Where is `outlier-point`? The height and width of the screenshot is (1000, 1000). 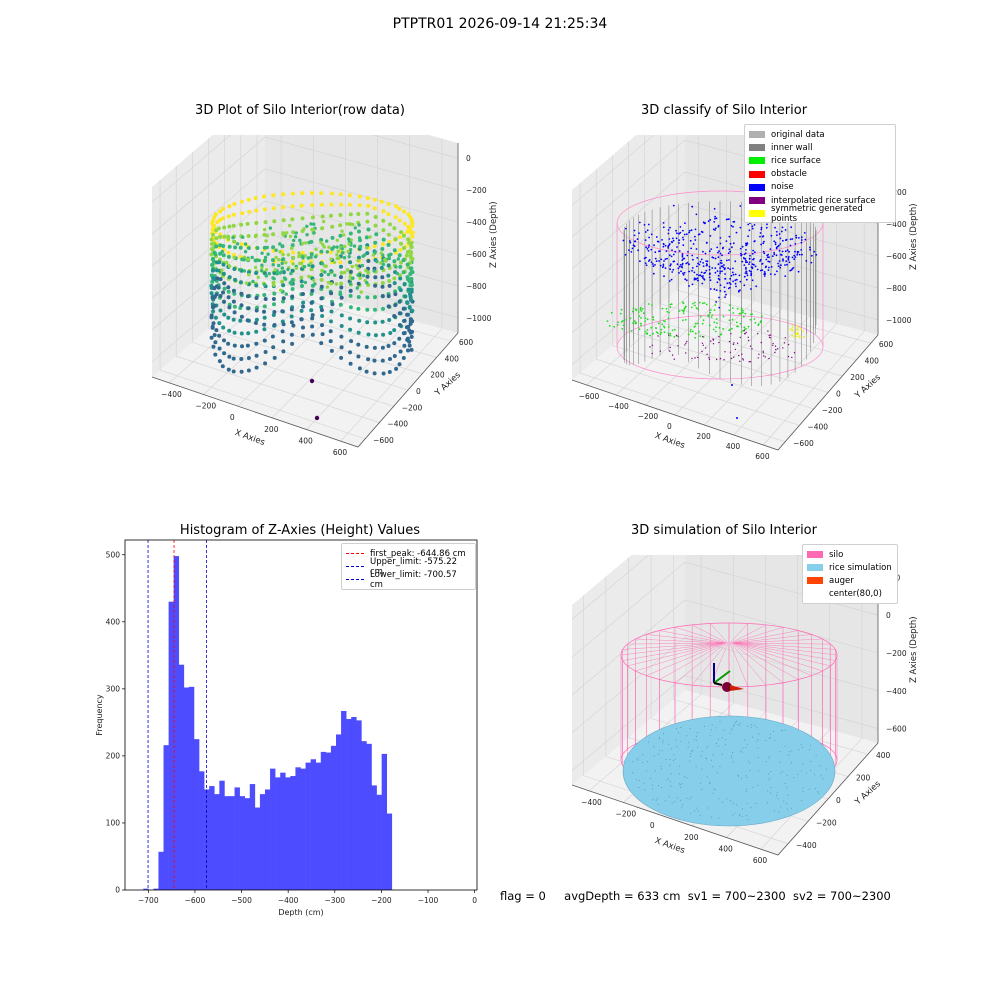 outlier-point is located at coordinates (317, 418).